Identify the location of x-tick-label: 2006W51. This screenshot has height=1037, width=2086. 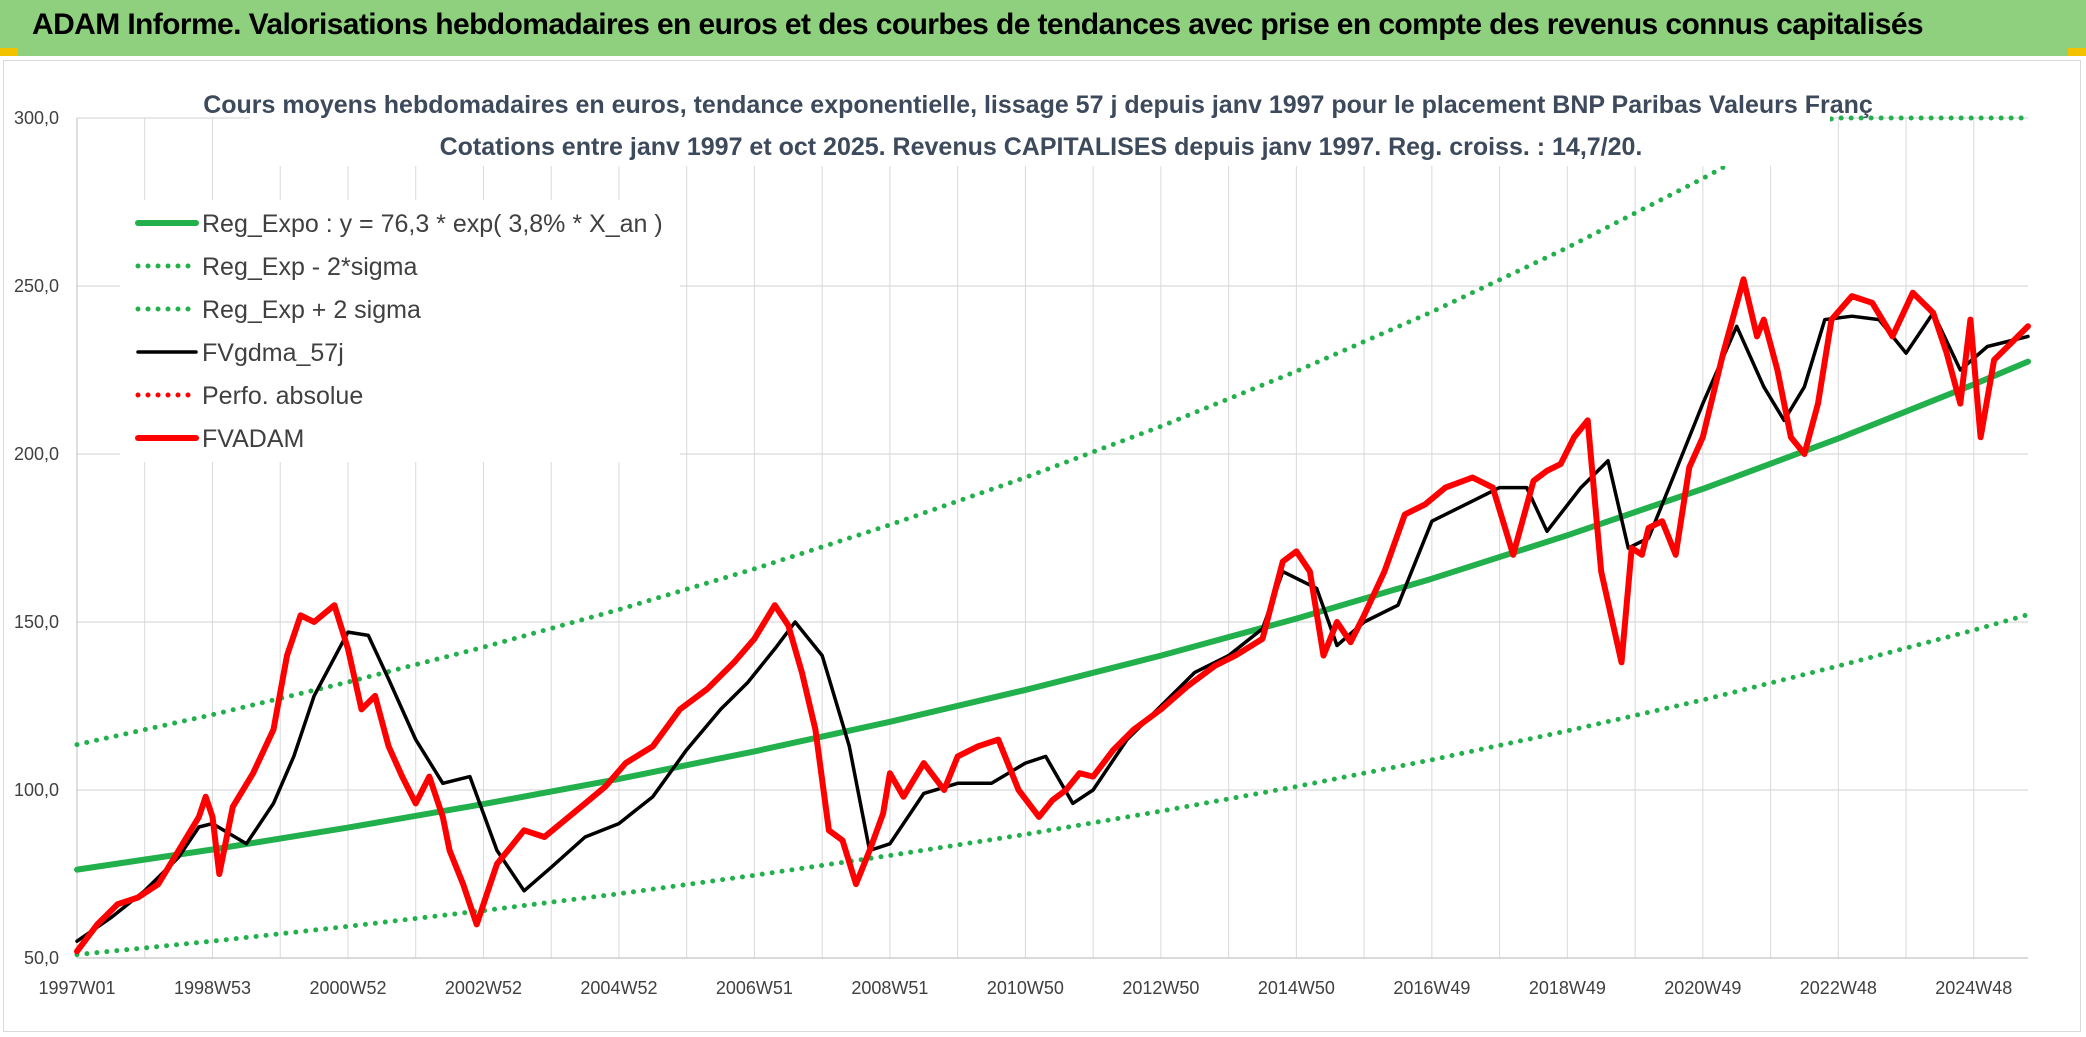
(754, 988).